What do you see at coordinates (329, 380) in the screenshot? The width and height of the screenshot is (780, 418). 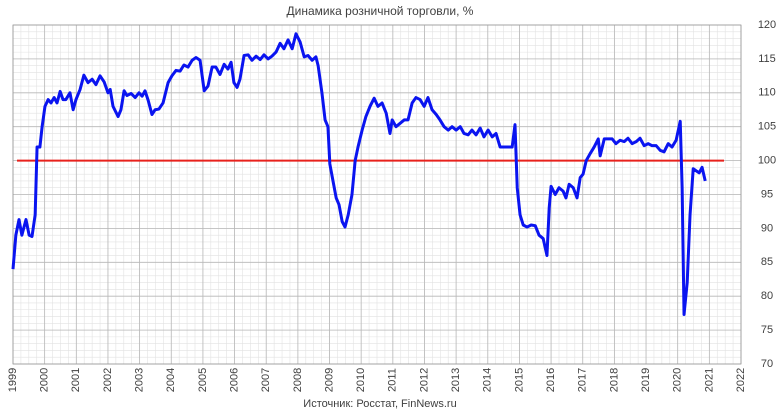 I see `x-tick-label: 2009` at bounding box center [329, 380].